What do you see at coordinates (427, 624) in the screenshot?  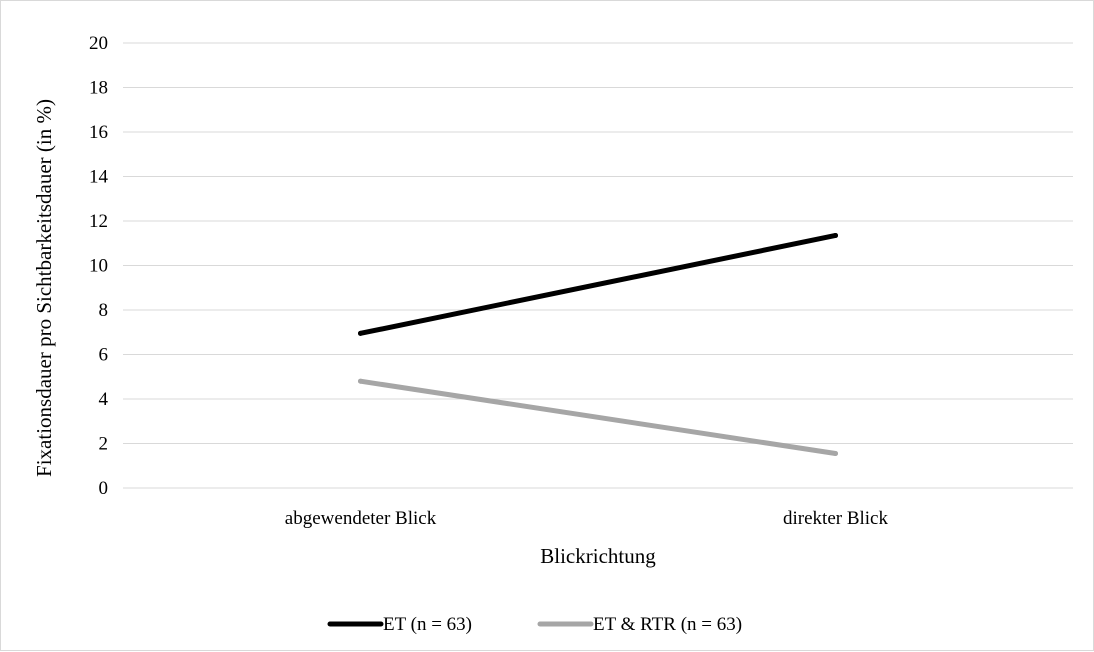 I see `legend-label: ET (n = 63)` at bounding box center [427, 624].